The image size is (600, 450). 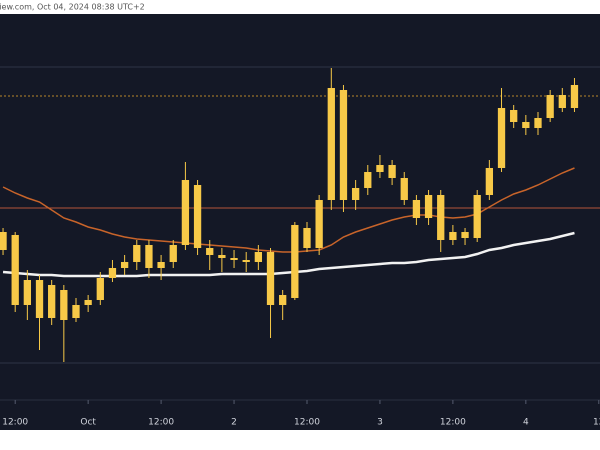 I want to click on moving-average-line, so click(x=288, y=254).